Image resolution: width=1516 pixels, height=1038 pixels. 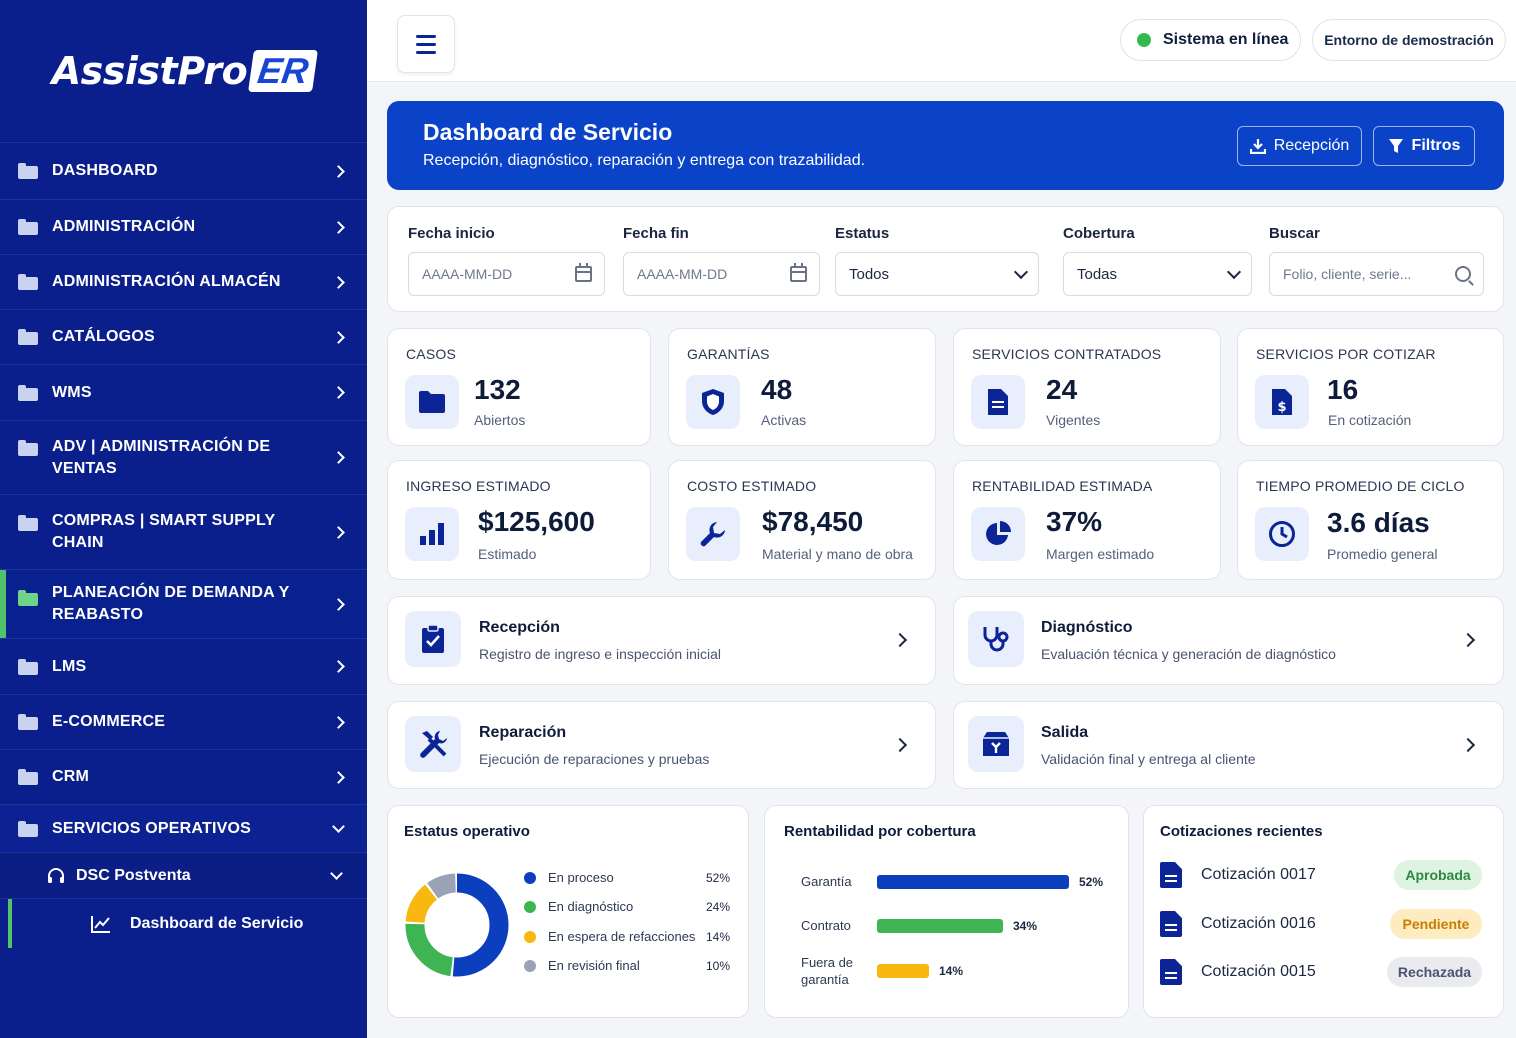 I want to click on wrench-icon, so click(x=713, y=534).